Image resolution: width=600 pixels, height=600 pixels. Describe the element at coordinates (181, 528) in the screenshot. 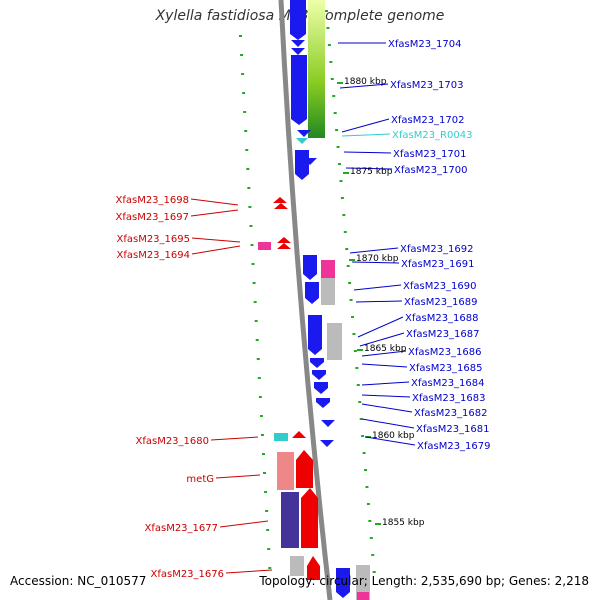

I see `gene-label-left: XfasM23_1677` at that location.